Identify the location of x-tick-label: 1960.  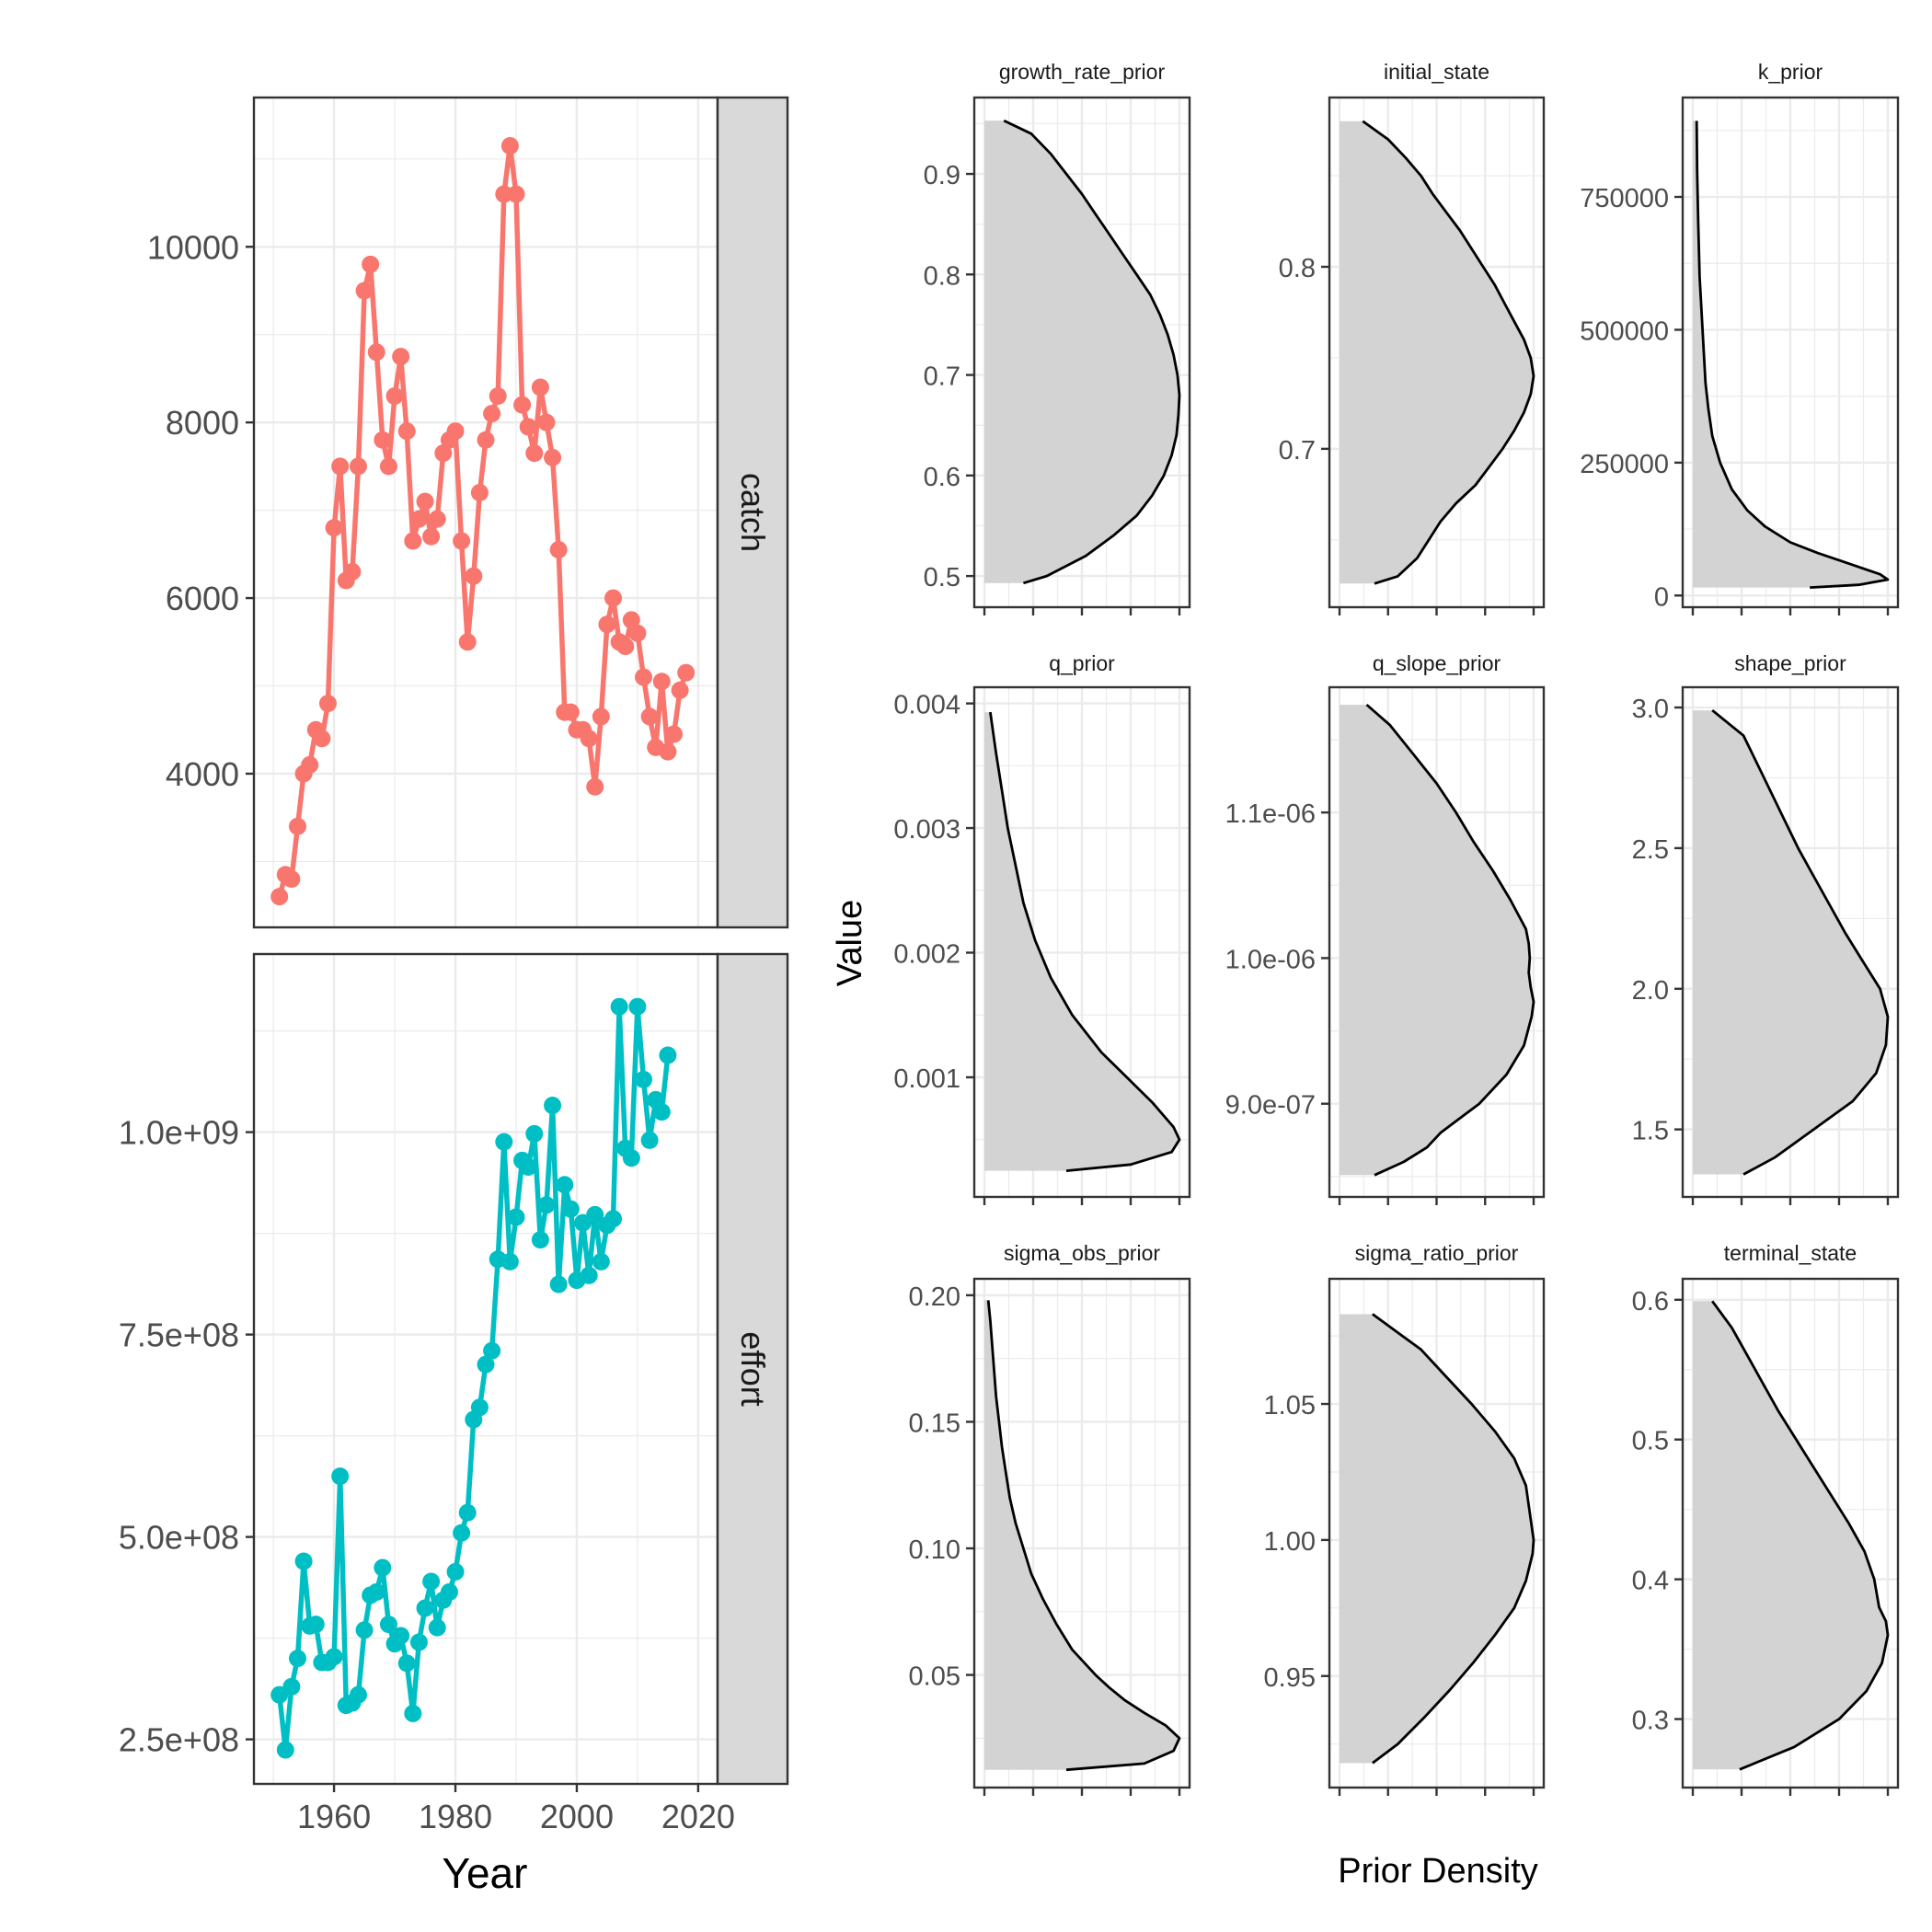
(334, 1816).